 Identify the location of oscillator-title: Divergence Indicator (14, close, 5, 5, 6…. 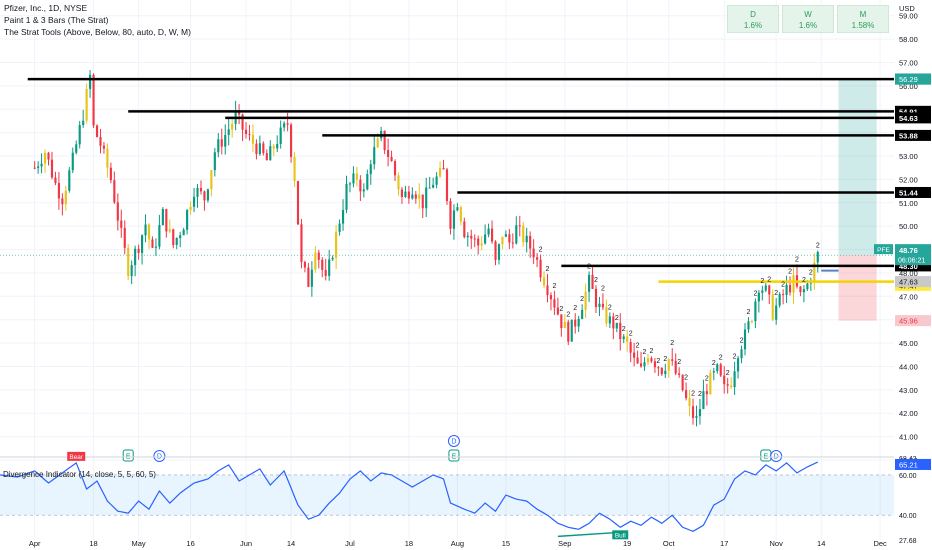
(79, 474).